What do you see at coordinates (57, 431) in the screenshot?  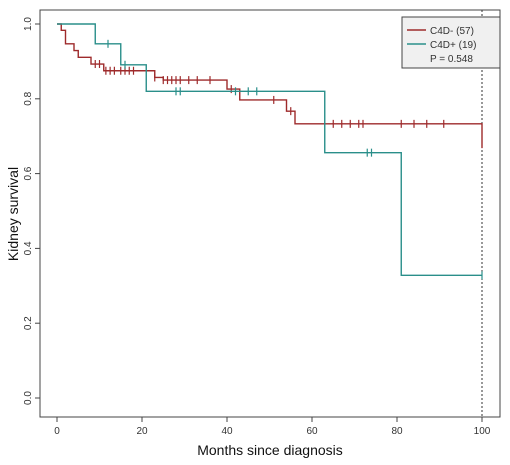 I see `x-tick-label: 0` at bounding box center [57, 431].